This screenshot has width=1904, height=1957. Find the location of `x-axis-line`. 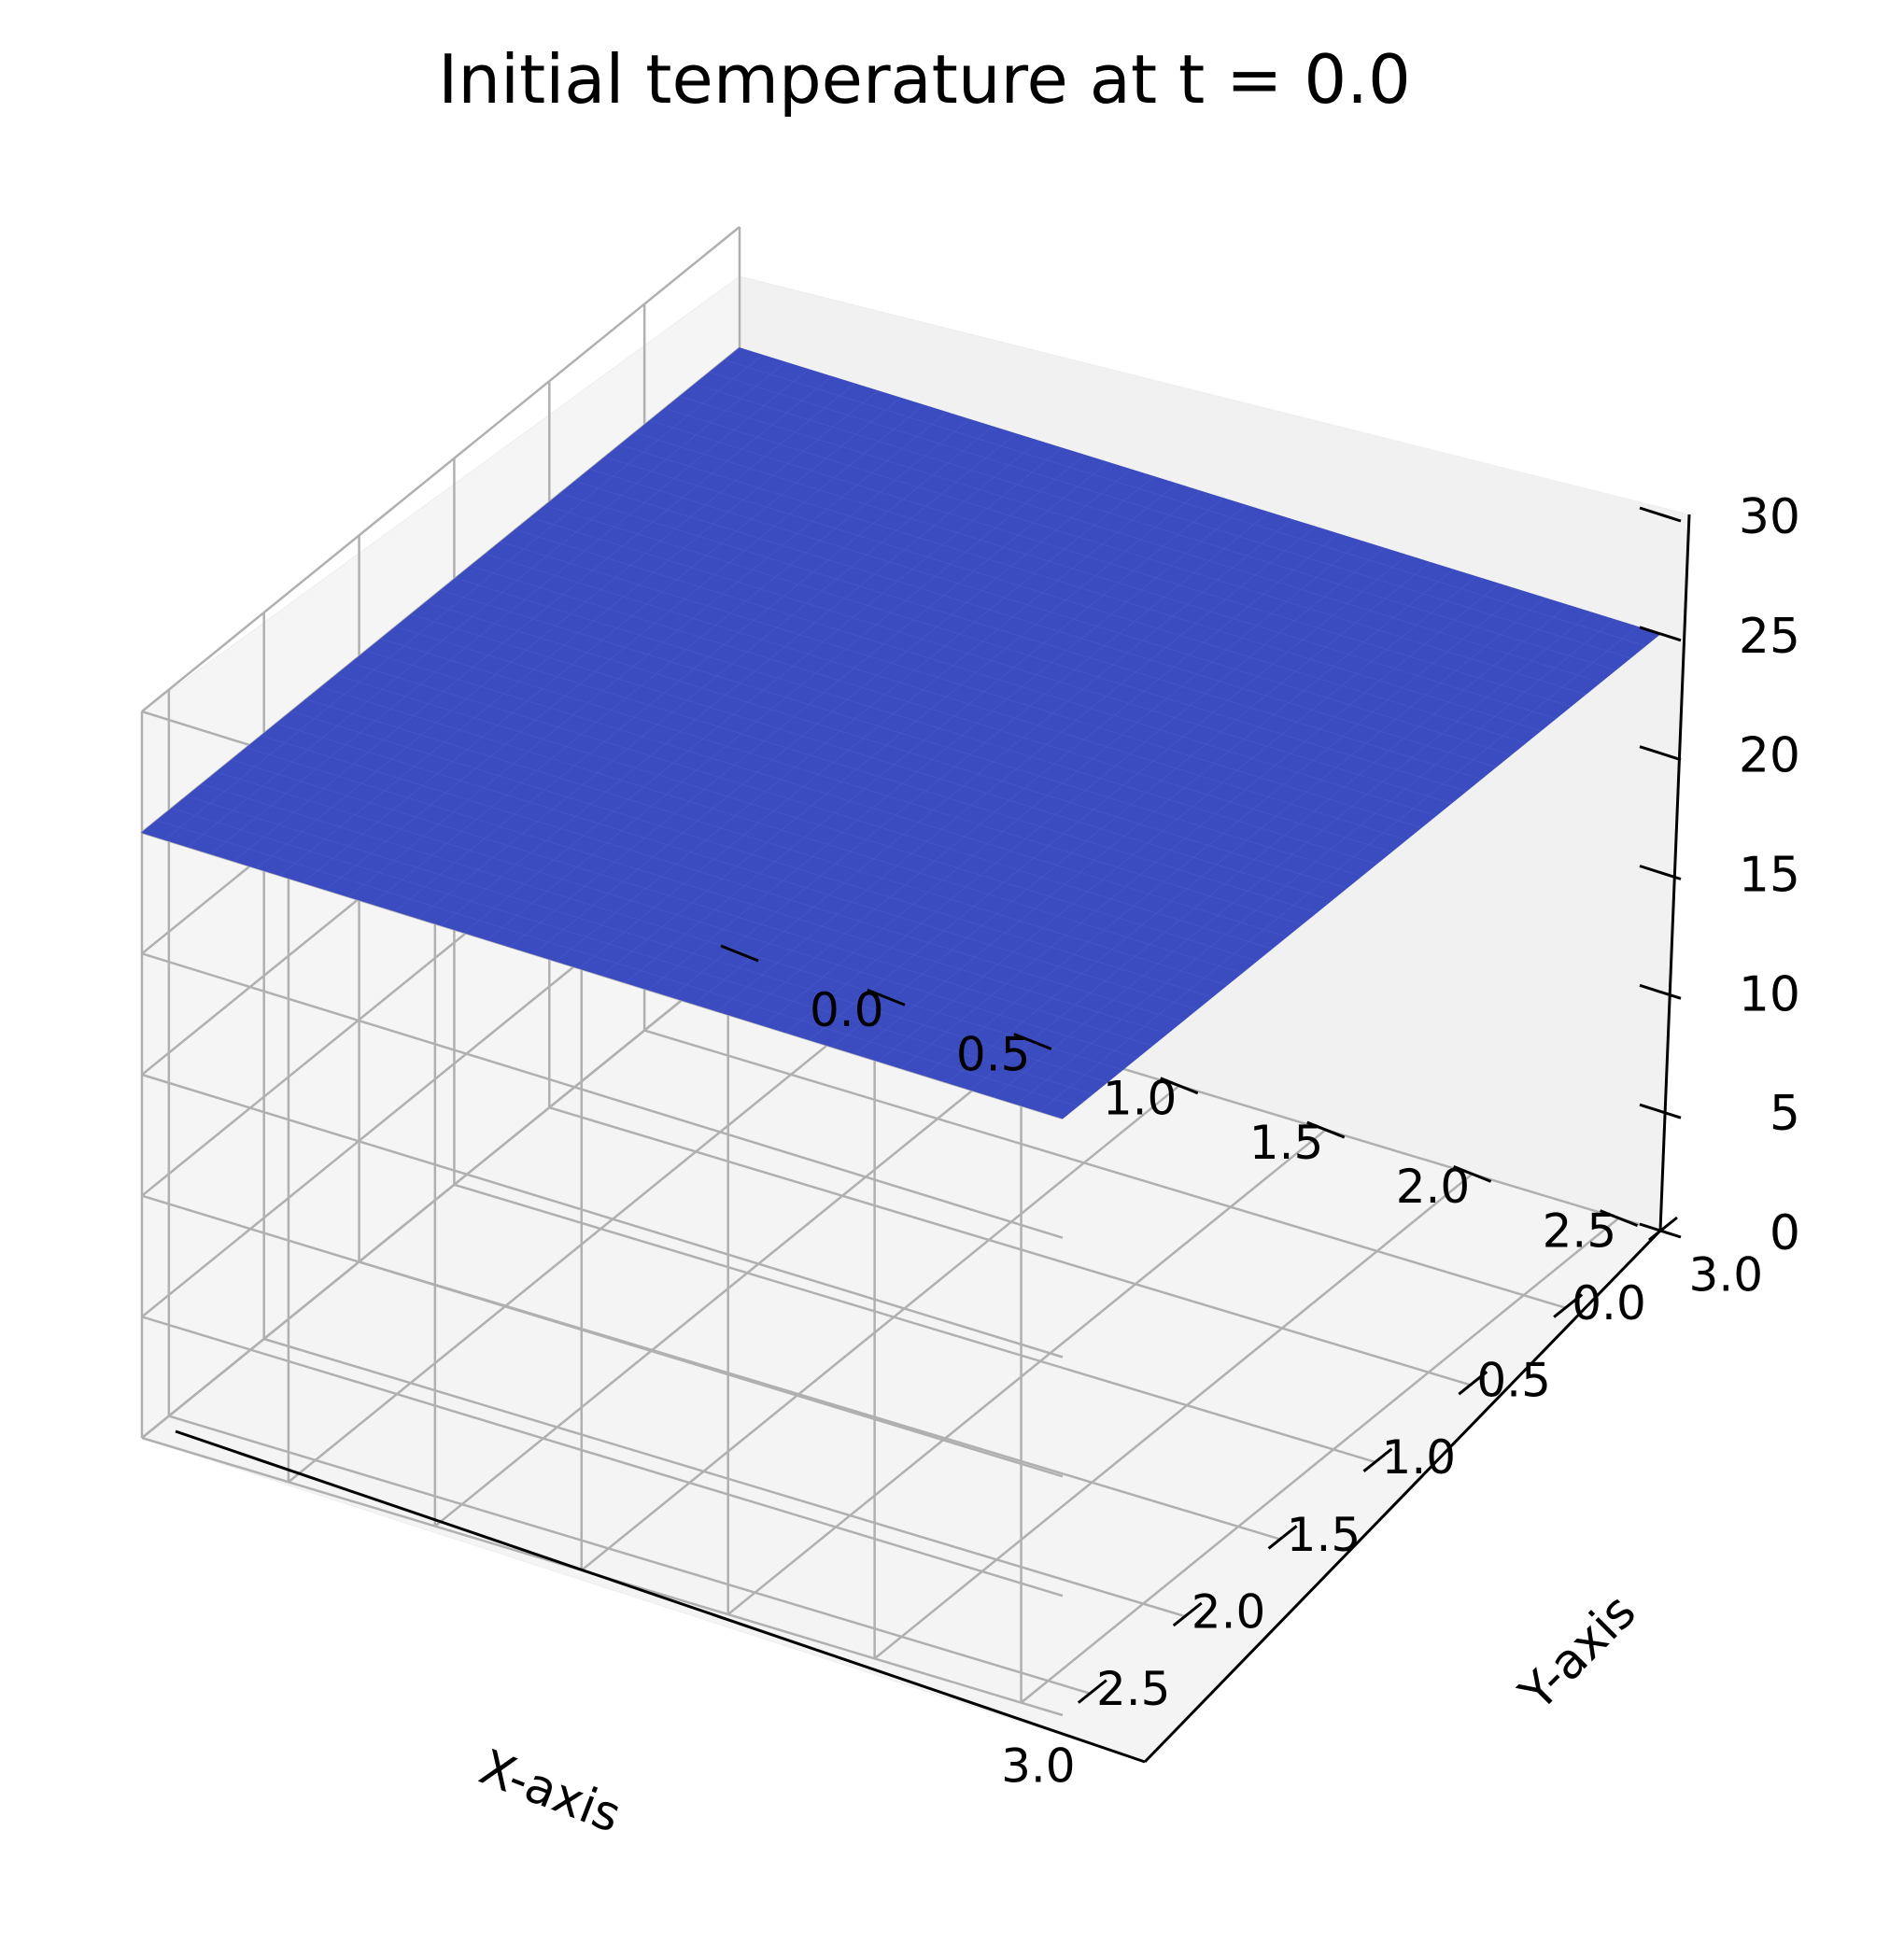

x-axis-line is located at coordinates (660, 1597).